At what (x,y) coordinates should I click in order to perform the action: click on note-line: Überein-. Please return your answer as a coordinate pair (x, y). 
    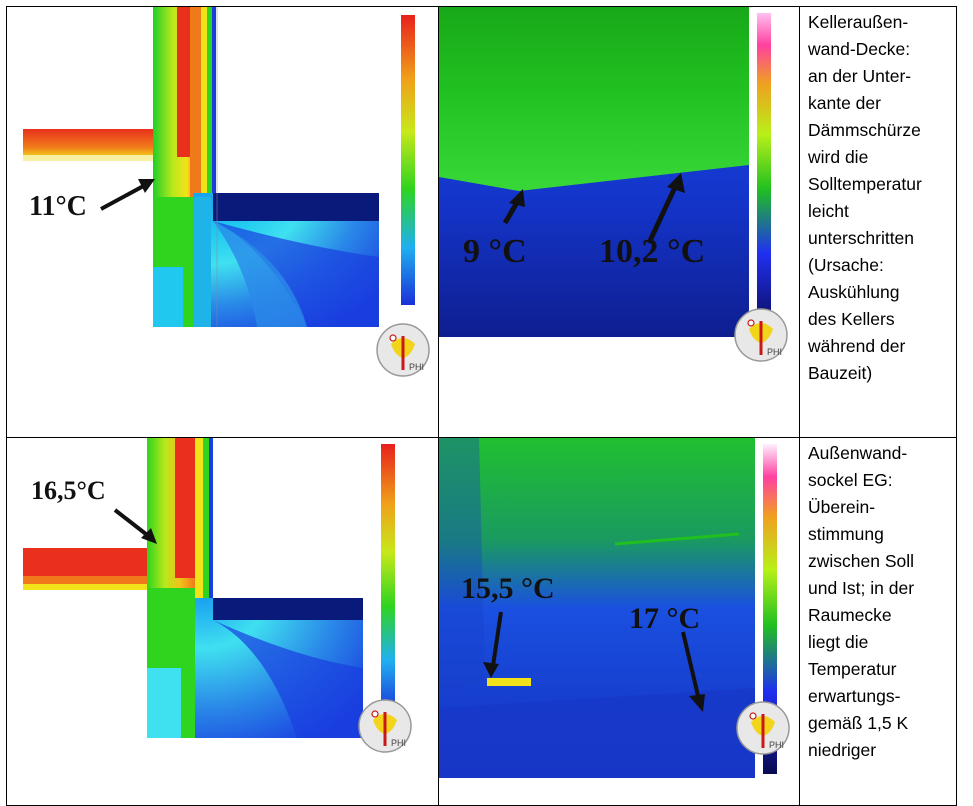
    Looking at the image, I should click on (842, 507).